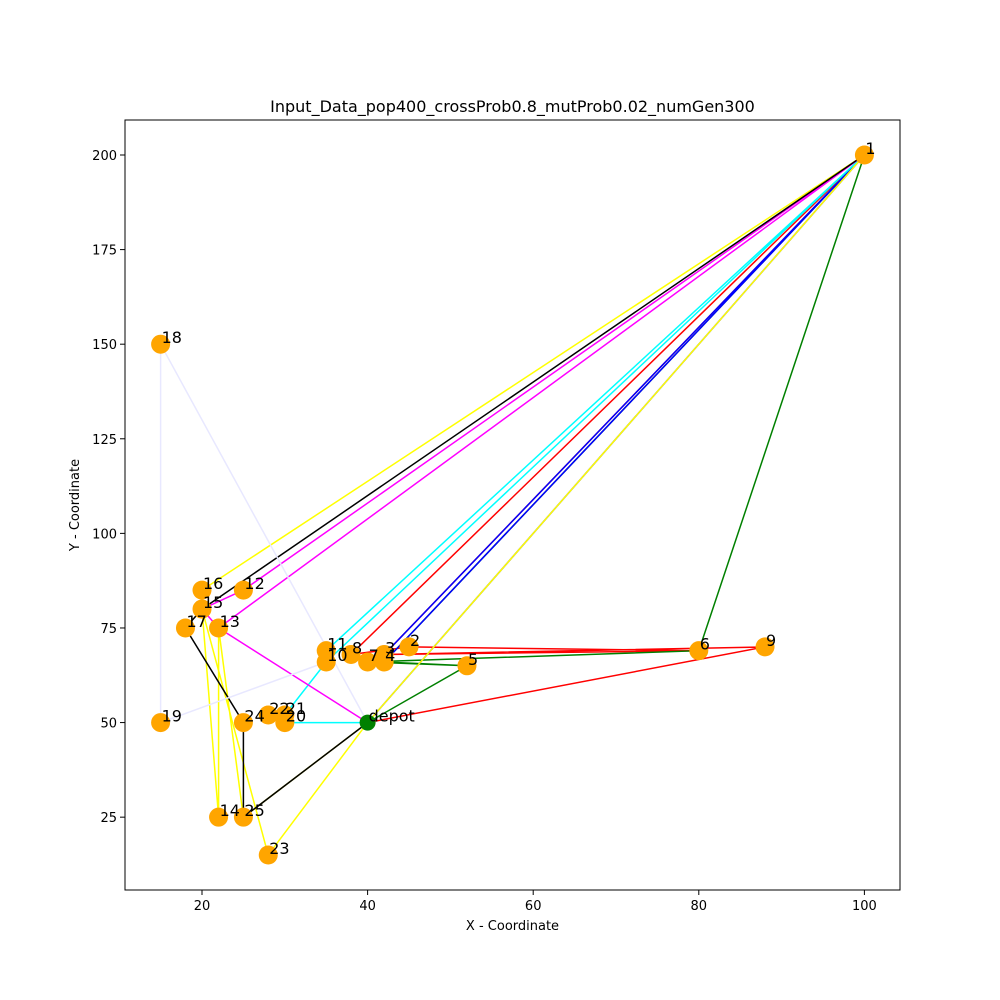 Image resolution: width=1000 pixels, height=1000 pixels. What do you see at coordinates (202, 906) in the screenshot?
I see `x-tick-label: 20` at bounding box center [202, 906].